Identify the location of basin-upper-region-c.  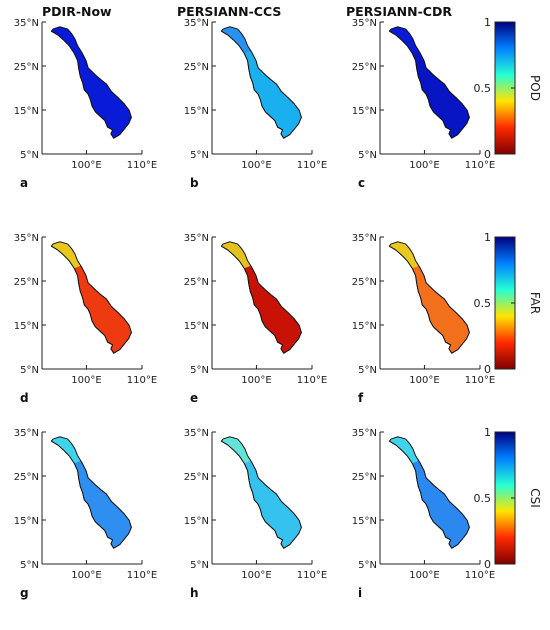
(404, 40).